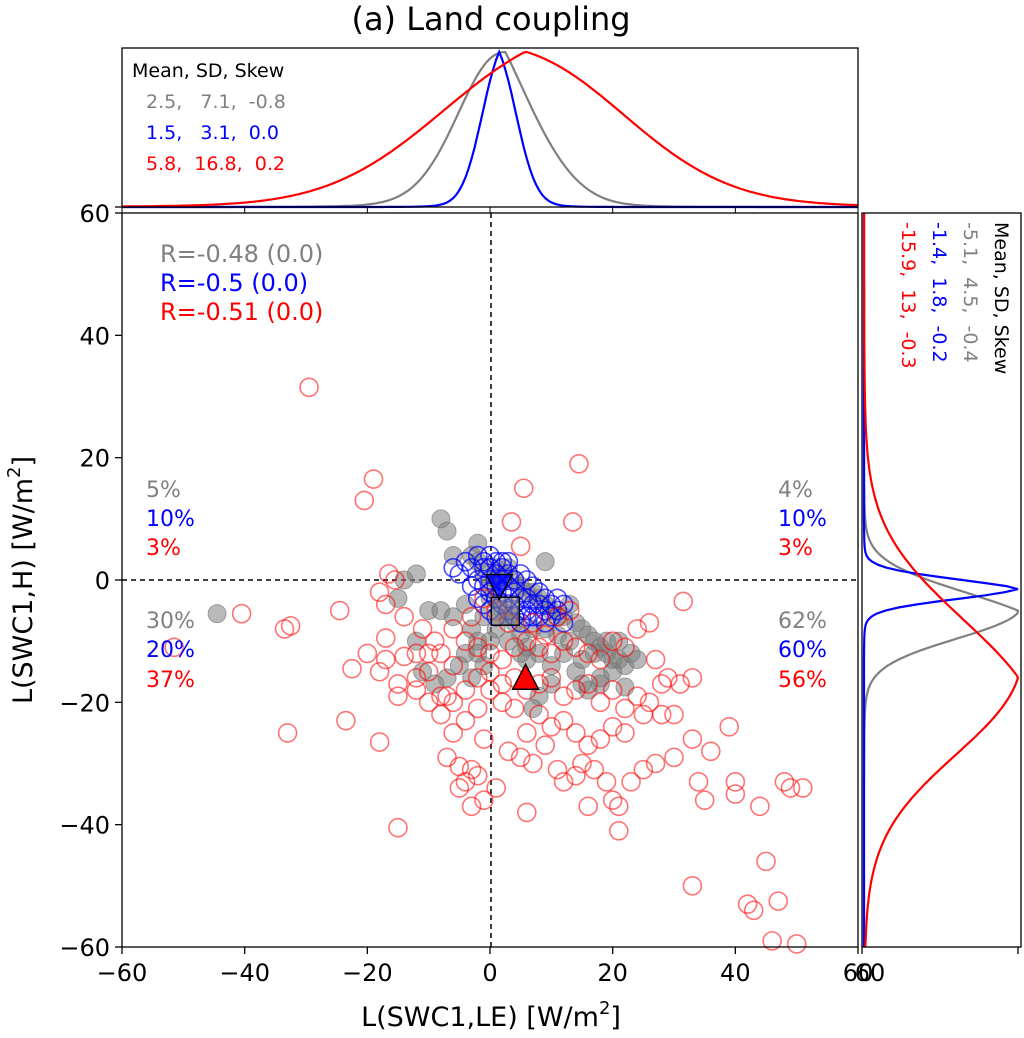  Describe the element at coordinates (14, 472) in the screenshot. I see `y-axis-label-sup: 2` at that location.